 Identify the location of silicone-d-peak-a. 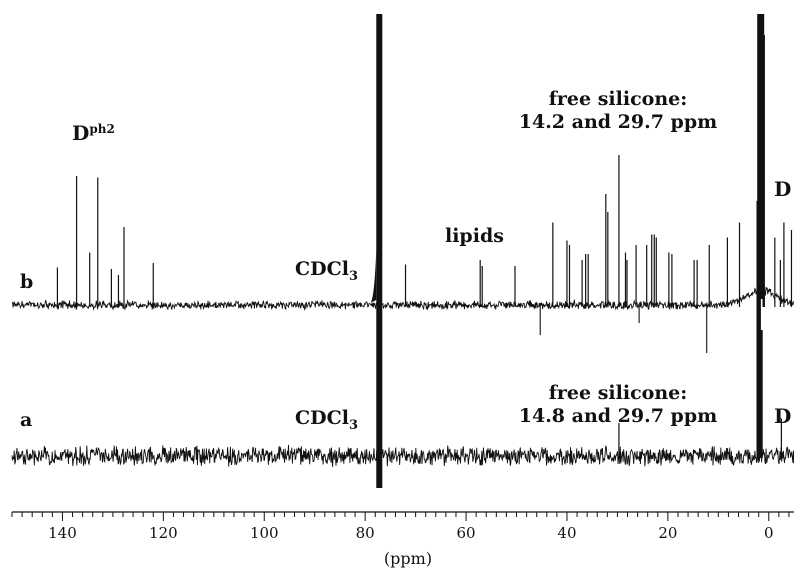
(761, 394).